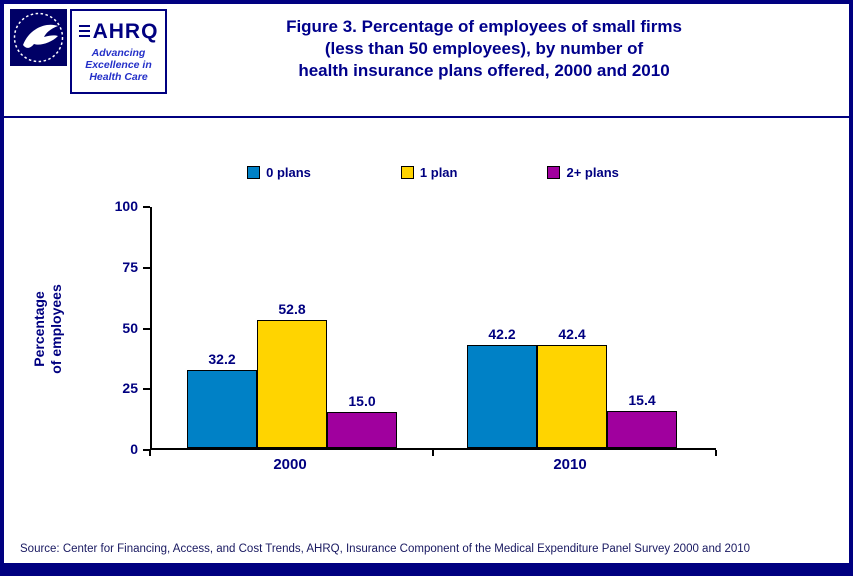 This screenshot has height=576, width=853. I want to click on bar-slot: 42.2, so click(502, 387).